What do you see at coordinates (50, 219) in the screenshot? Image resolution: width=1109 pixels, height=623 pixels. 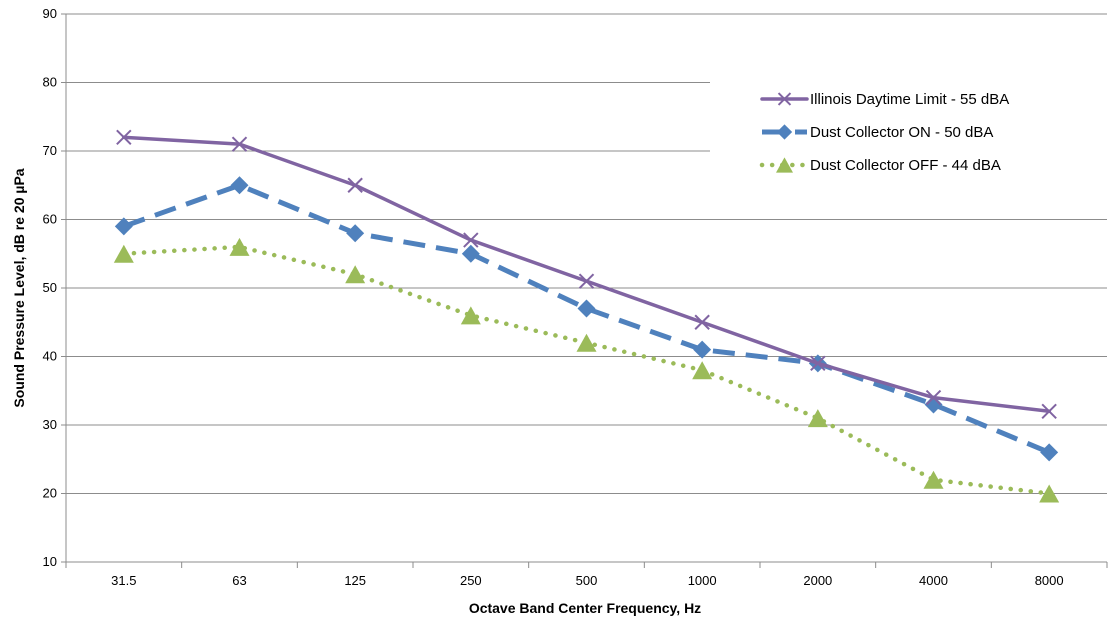 I see `y-tick-label: 60` at bounding box center [50, 219].